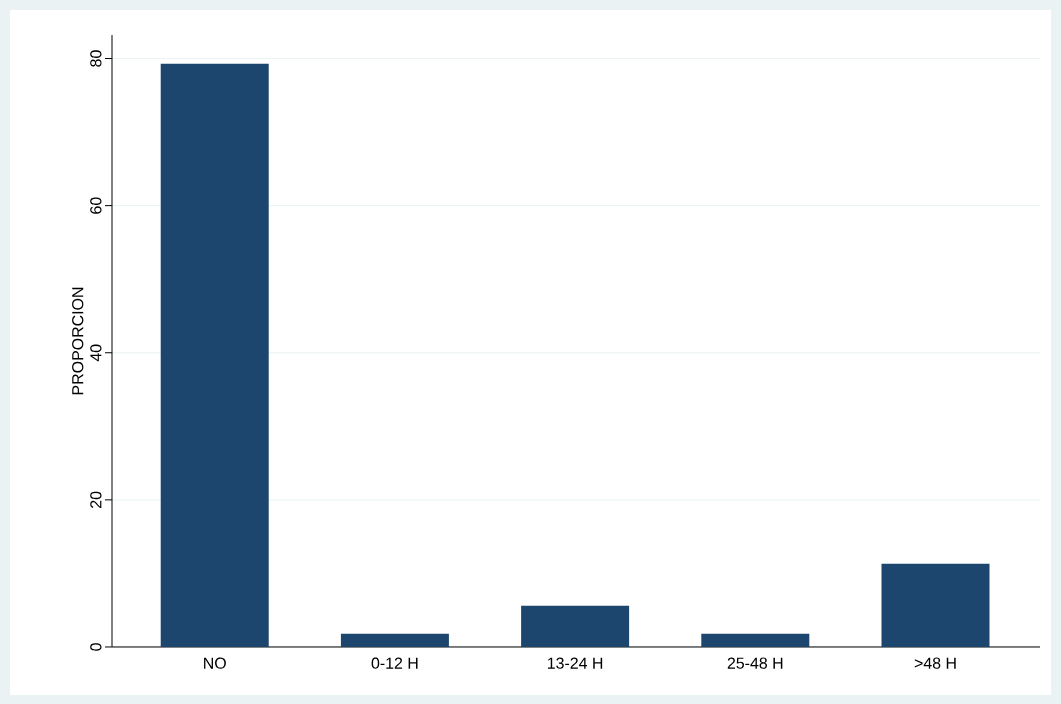 This screenshot has width=1061, height=704. What do you see at coordinates (394, 663) in the screenshot?
I see `x-tick-label: 0-12 H` at bounding box center [394, 663].